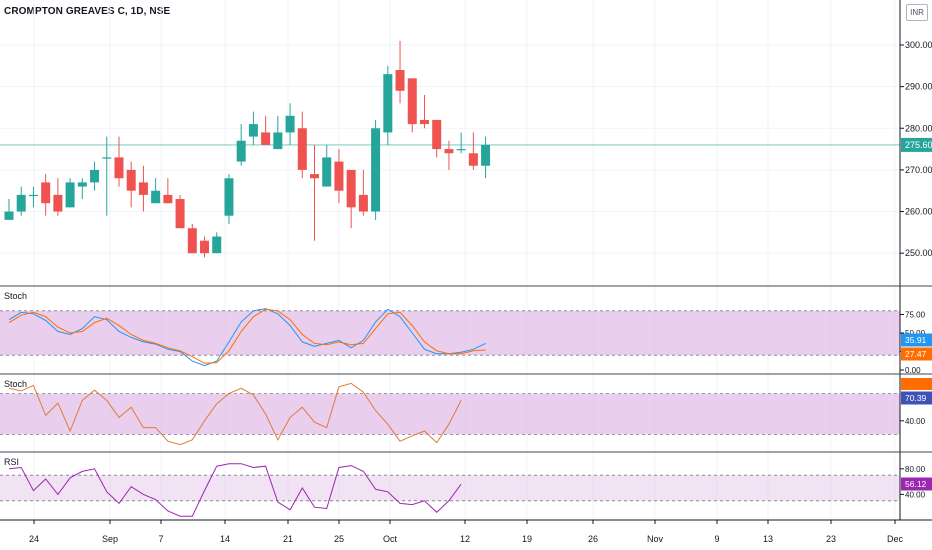  I want to click on indicator-value-label: 56.12, so click(916, 484).